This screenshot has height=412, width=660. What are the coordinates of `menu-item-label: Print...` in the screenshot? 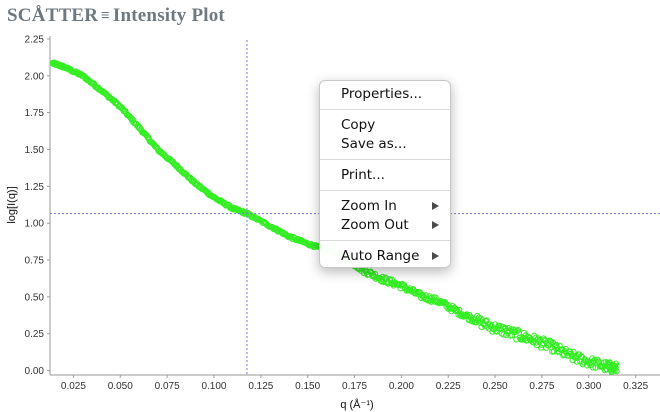 It's located at (363, 175).